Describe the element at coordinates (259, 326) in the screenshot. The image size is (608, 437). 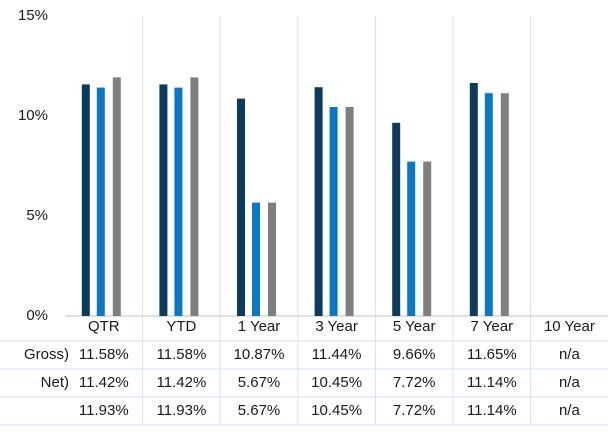
I see `x-tick-label: 1 Year` at that location.